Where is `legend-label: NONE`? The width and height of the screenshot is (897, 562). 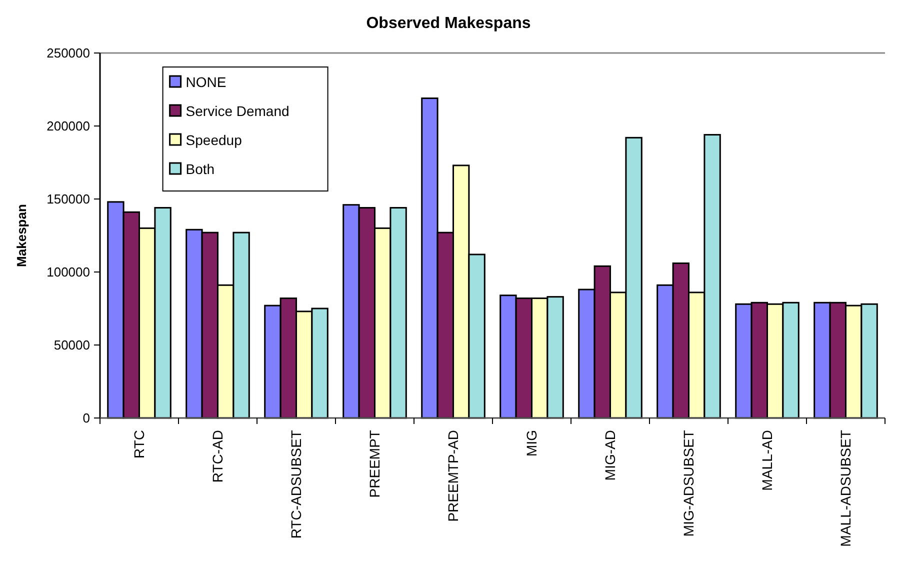 legend-label: NONE is located at coordinates (206, 82).